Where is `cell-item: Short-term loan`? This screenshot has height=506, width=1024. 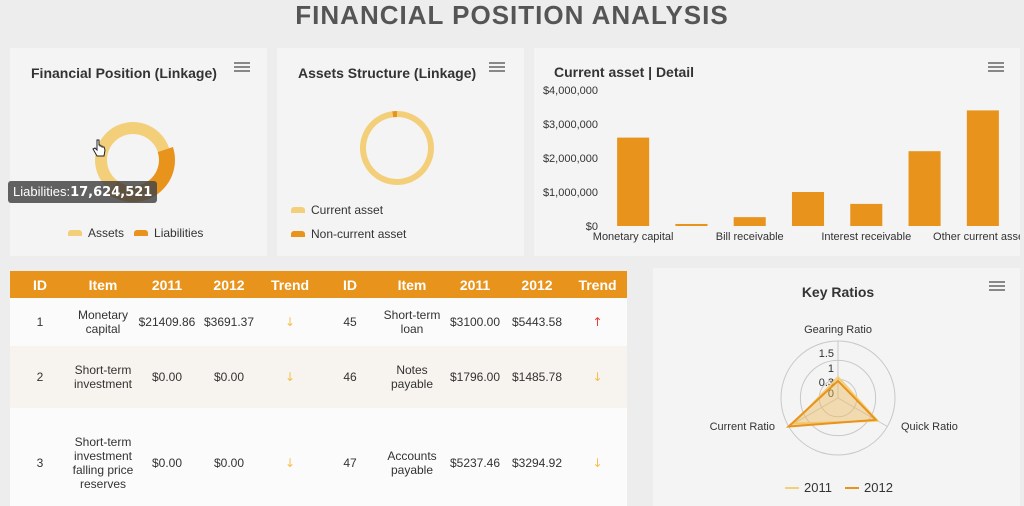
cell-item: Short-term loan is located at coordinates (412, 322).